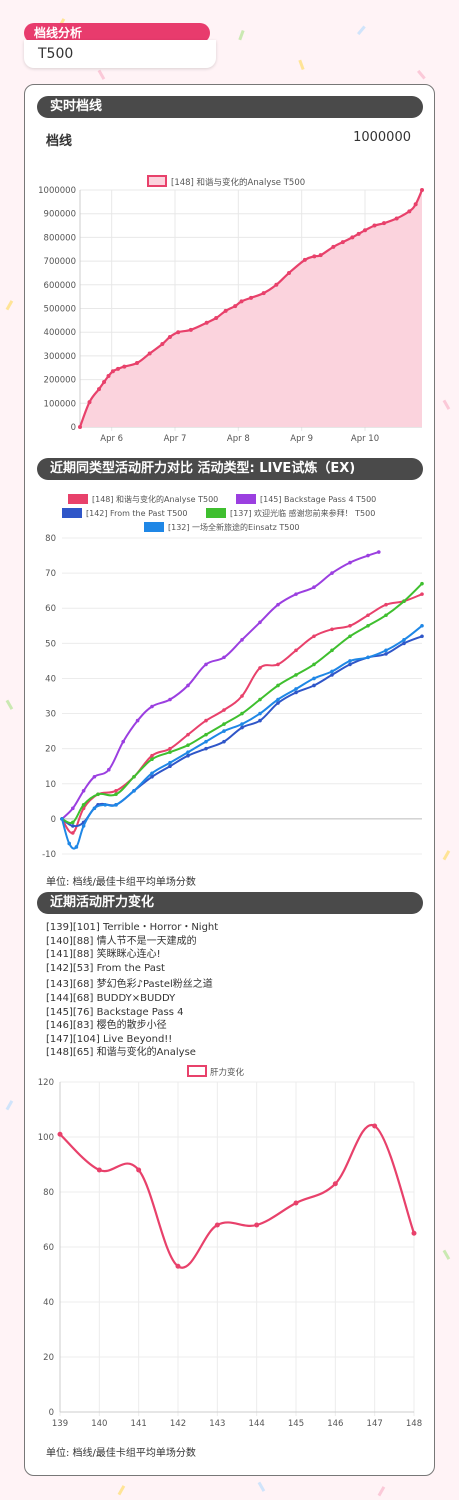 The width and height of the screenshot is (459, 1500). I want to click on chart3-legend: 肝力变化, so click(216, 1071).